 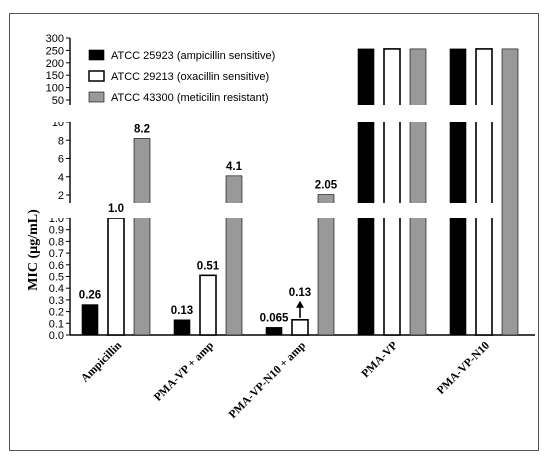 What do you see at coordinates (61, 141) in the screenshot?
I see `y-tick-label: 8` at bounding box center [61, 141].